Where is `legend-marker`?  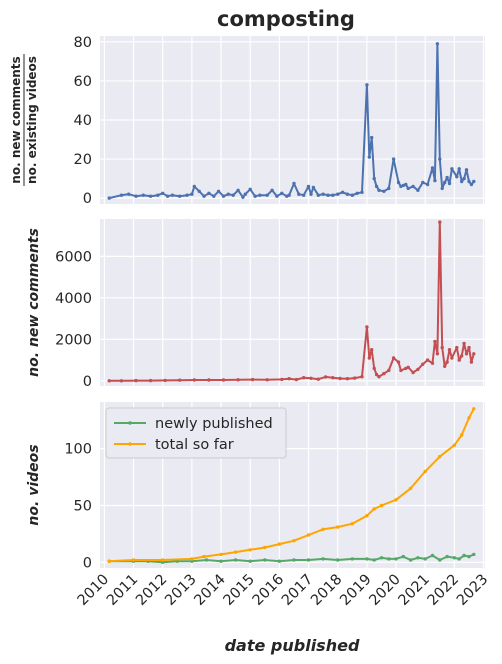 legend-marker is located at coordinates (130, 444).